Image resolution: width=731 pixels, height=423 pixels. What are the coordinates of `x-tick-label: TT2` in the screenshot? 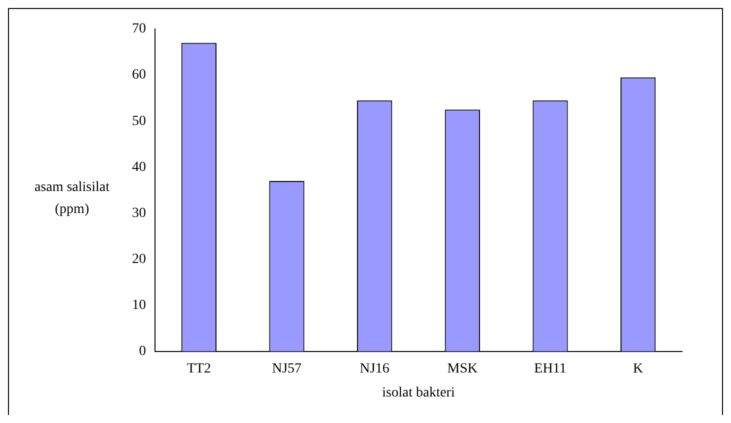 It's located at (198, 368).